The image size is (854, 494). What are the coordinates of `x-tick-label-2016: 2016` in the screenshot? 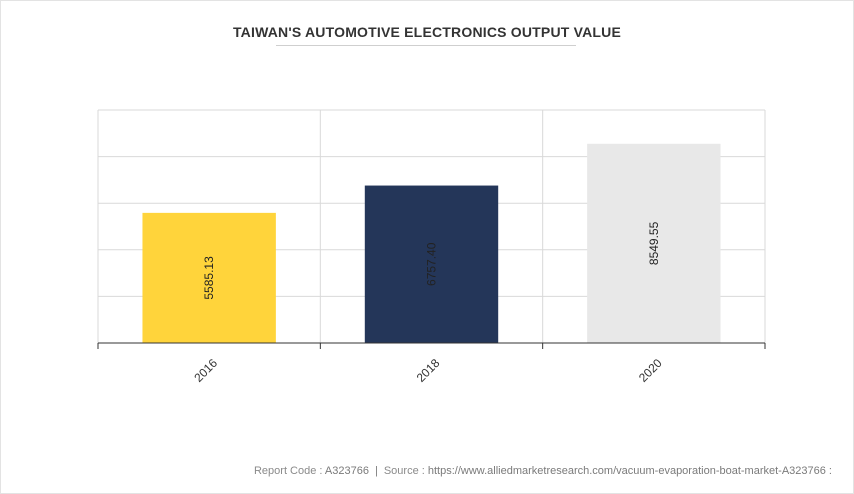 It's located at (205, 370).